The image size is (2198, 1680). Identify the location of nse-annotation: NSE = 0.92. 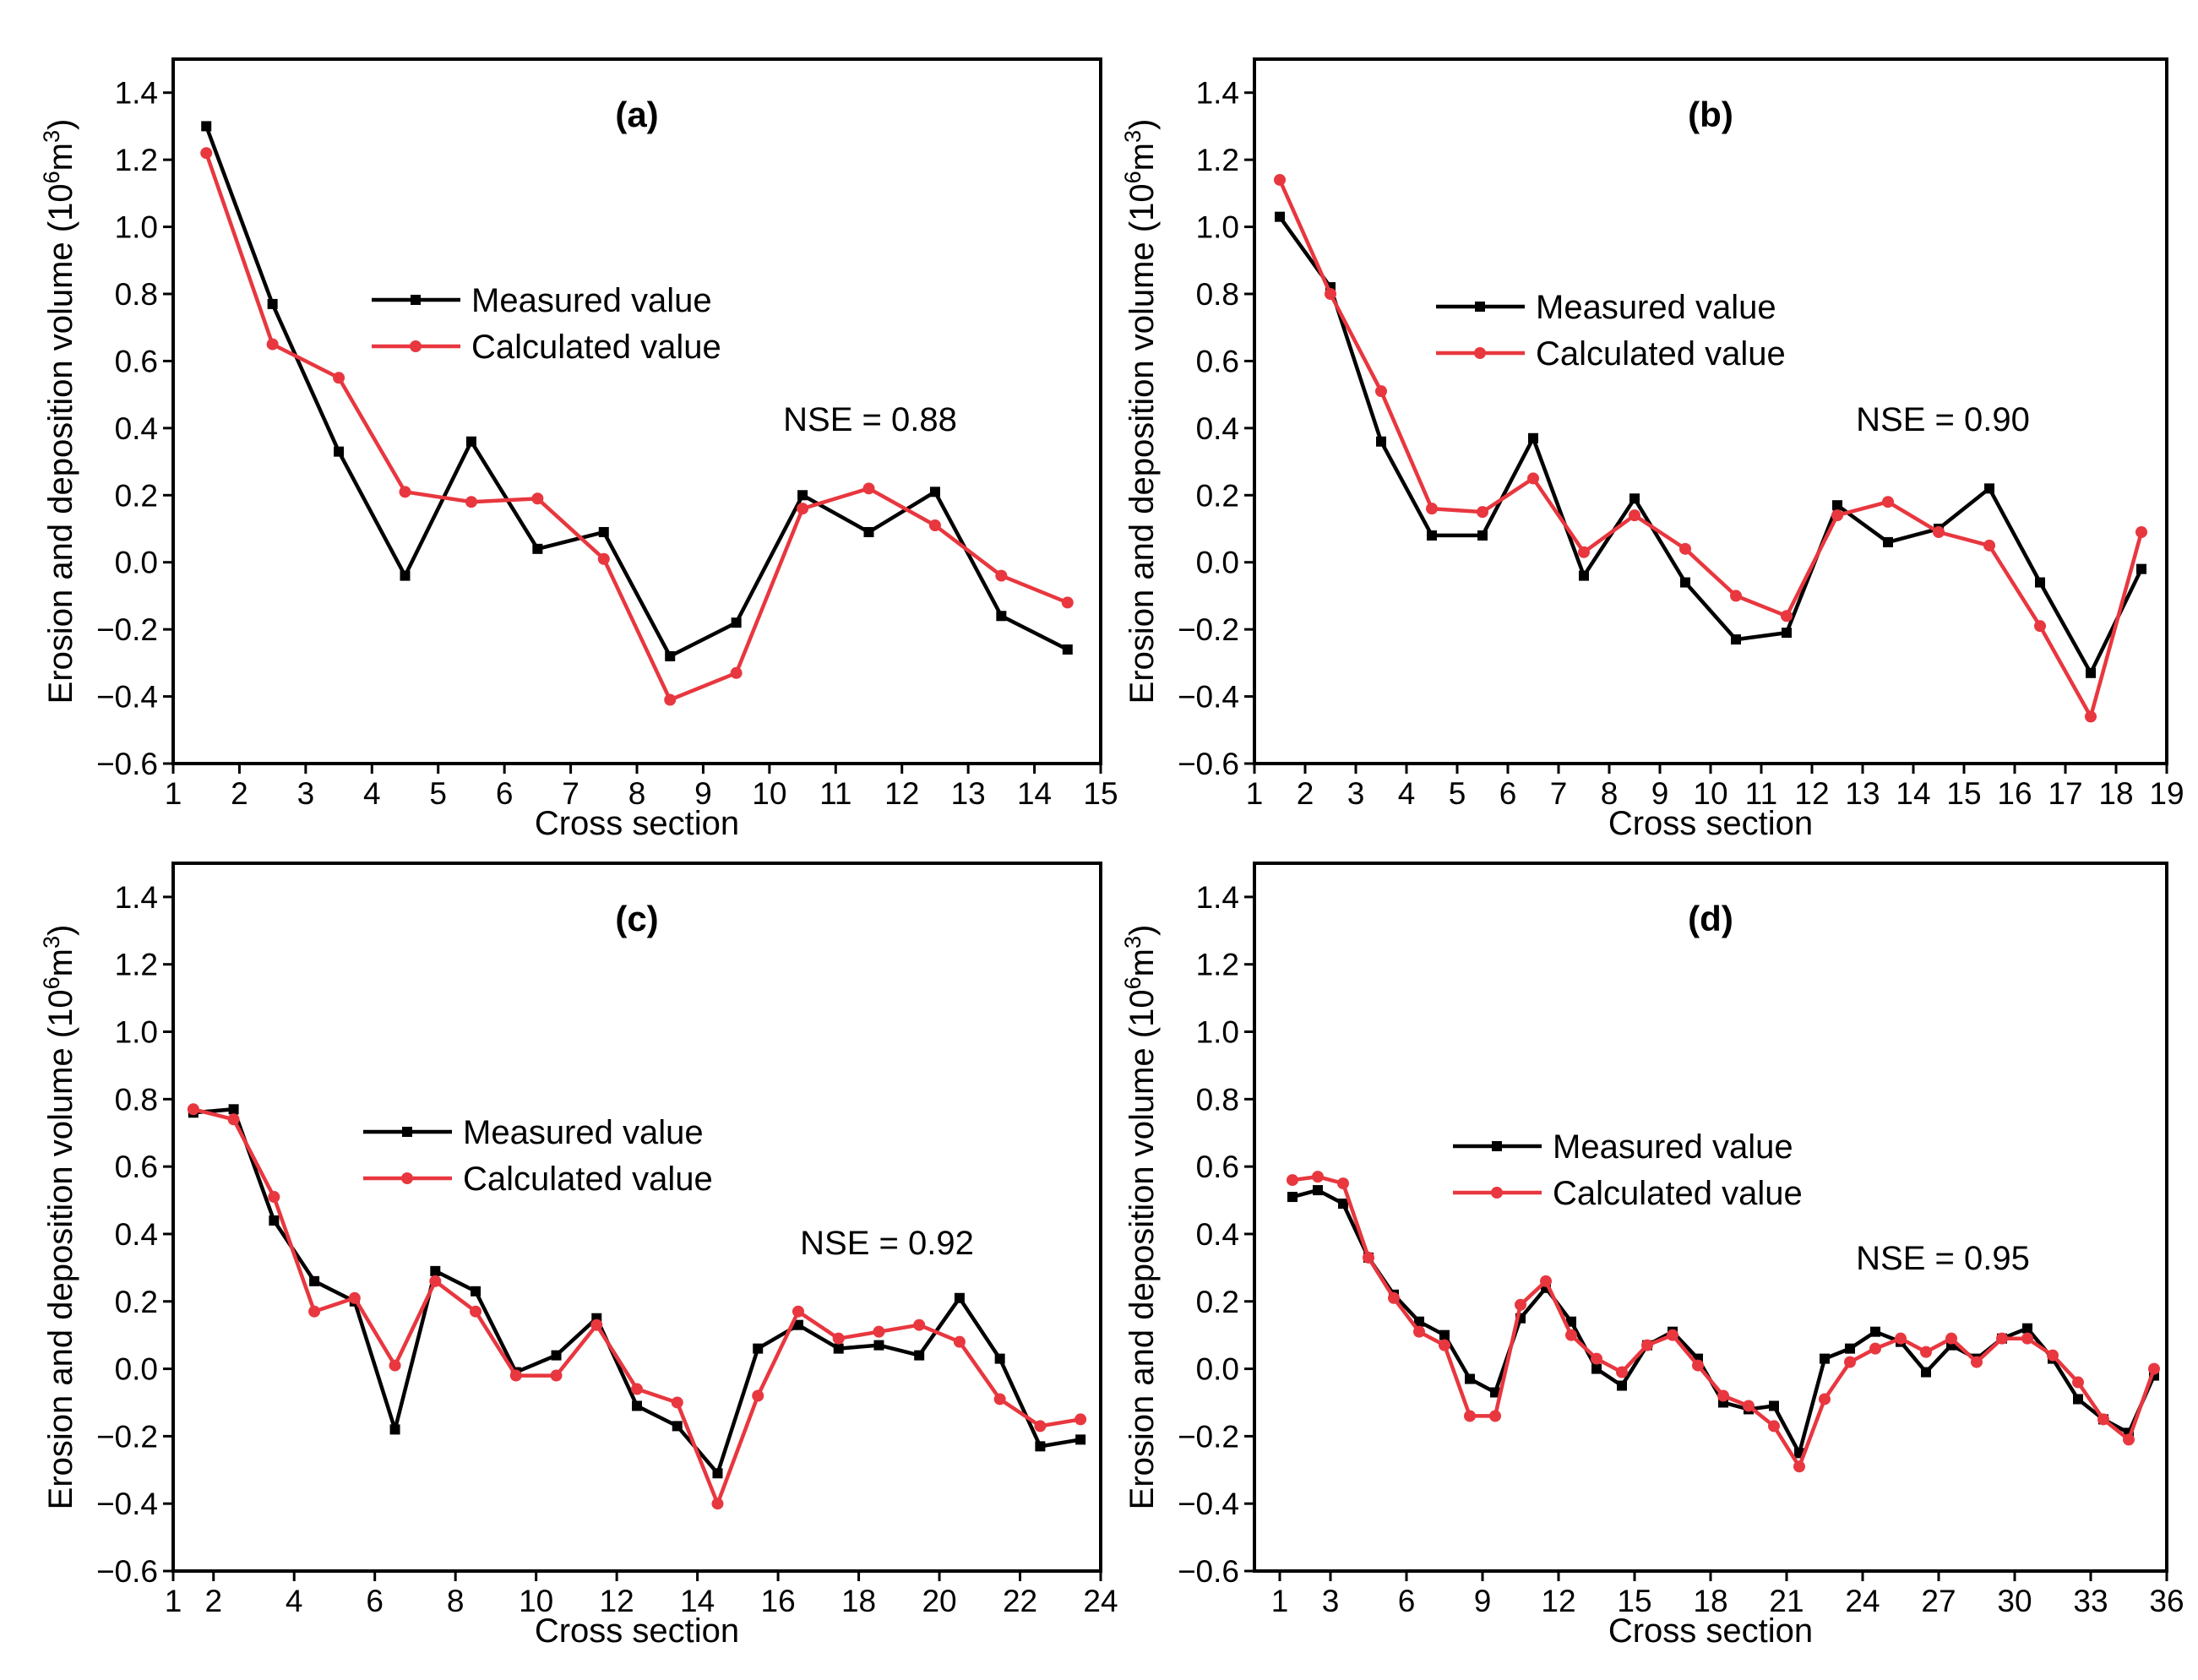
(887, 1243).